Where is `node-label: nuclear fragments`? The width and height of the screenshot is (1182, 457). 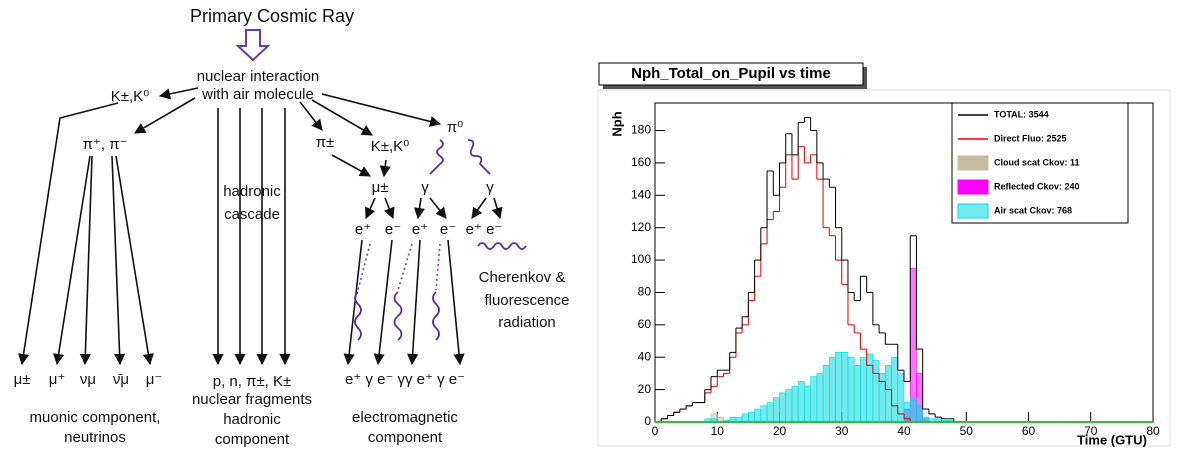
node-label: nuclear fragments is located at coordinates (252, 399).